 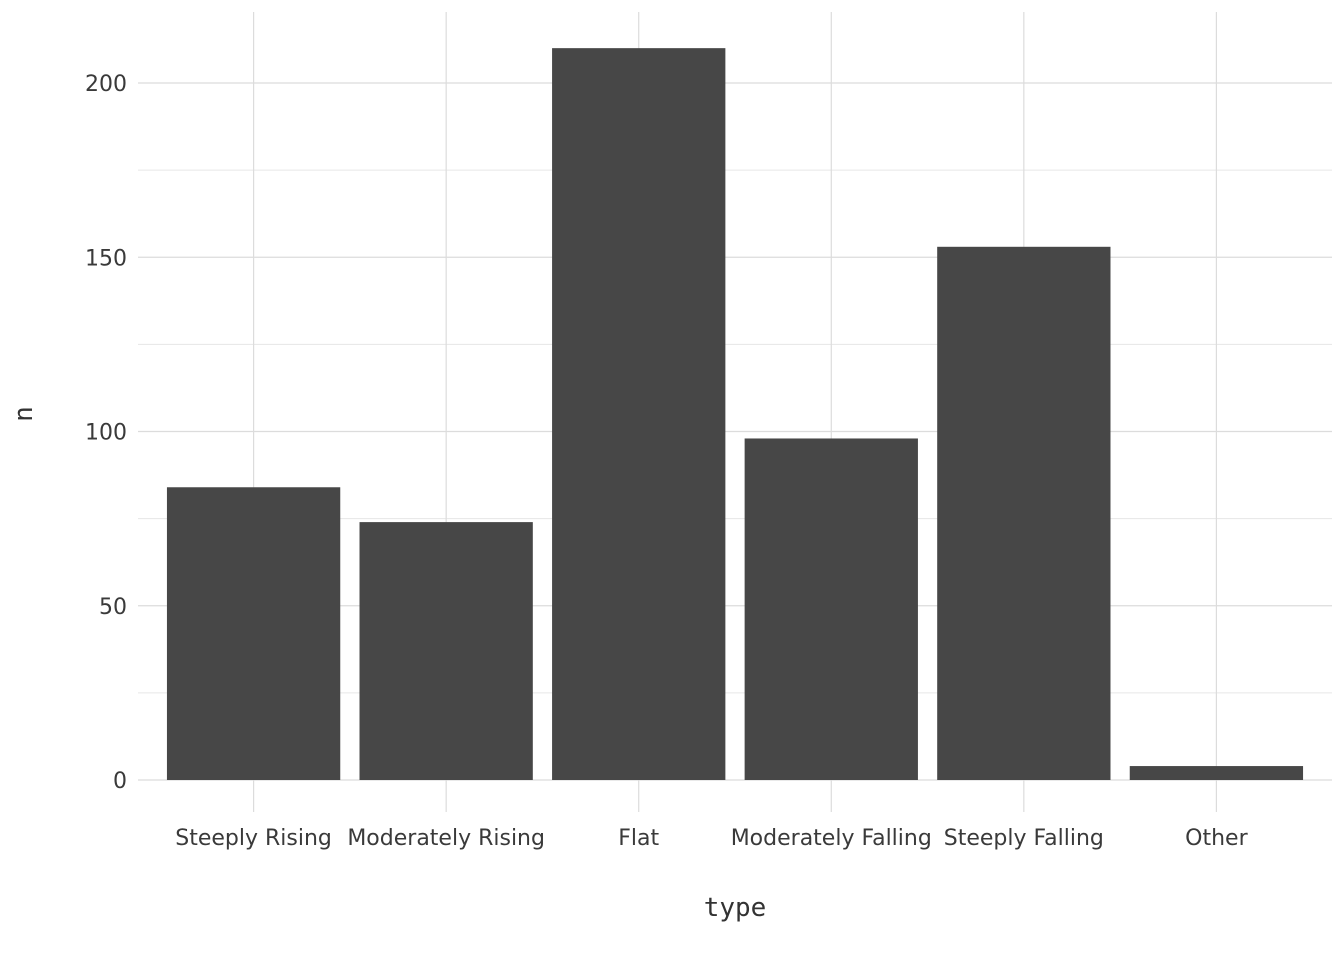 What do you see at coordinates (831, 838) in the screenshot?
I see `x-tick-label: Moderately Falling` at bounding box center [831, 838].